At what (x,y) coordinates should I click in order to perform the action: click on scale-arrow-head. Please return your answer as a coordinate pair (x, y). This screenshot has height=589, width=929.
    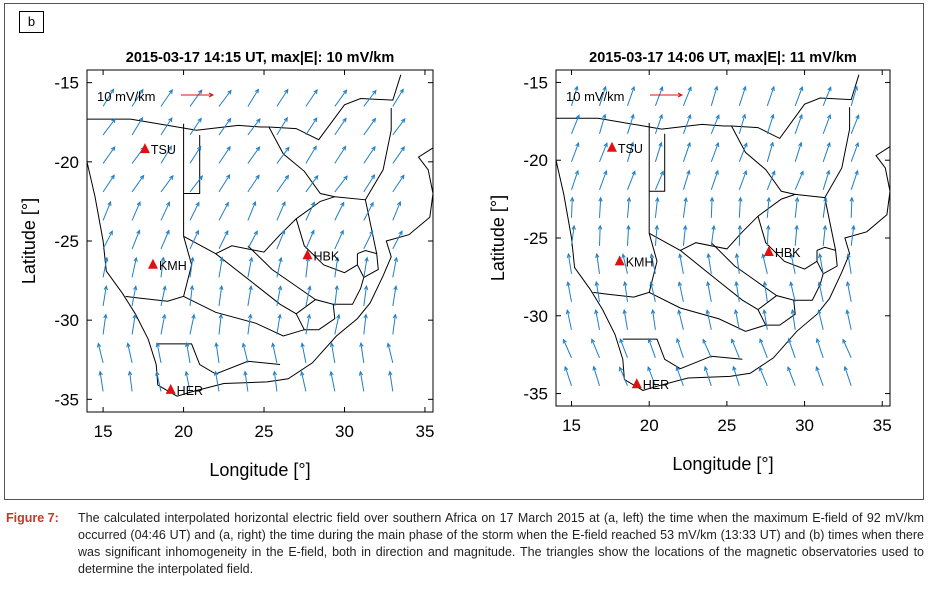
    Looking at the image, I should click on (211, 95).